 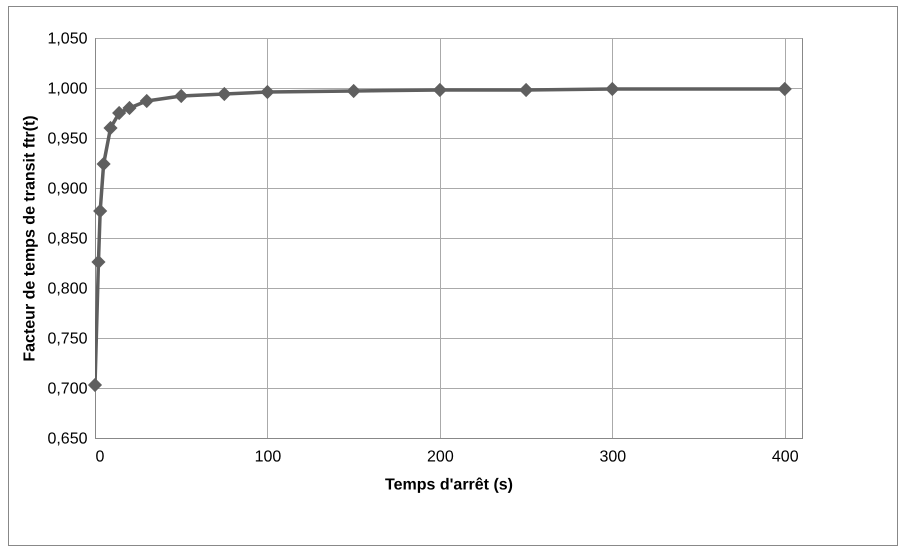 What do you see at coordinates (67, 139) in the screenshot?
I see `y-tick-label: 0,950` at bounding box center [67, 139].